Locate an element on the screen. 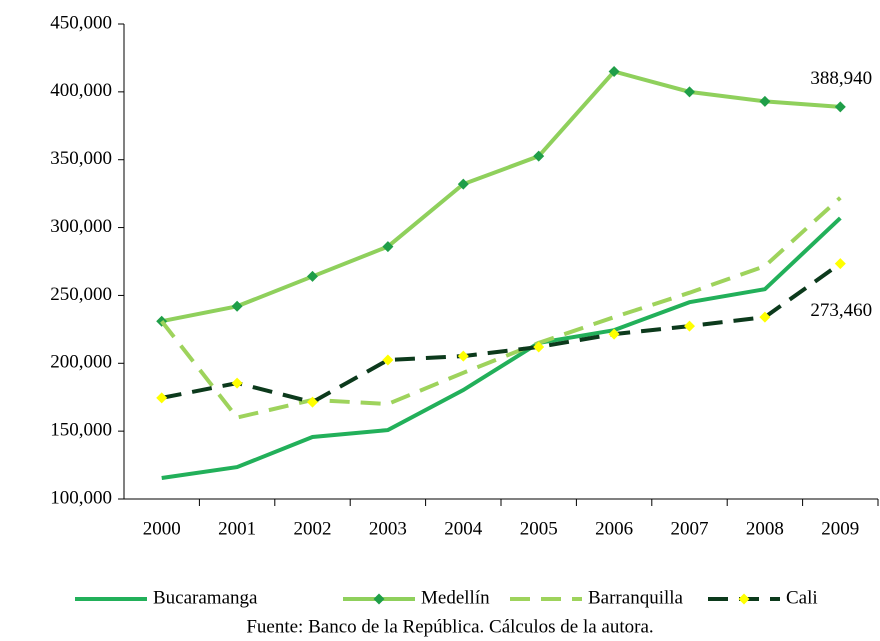  x-tick-label: 2002 is located at coordinates (313, 528).